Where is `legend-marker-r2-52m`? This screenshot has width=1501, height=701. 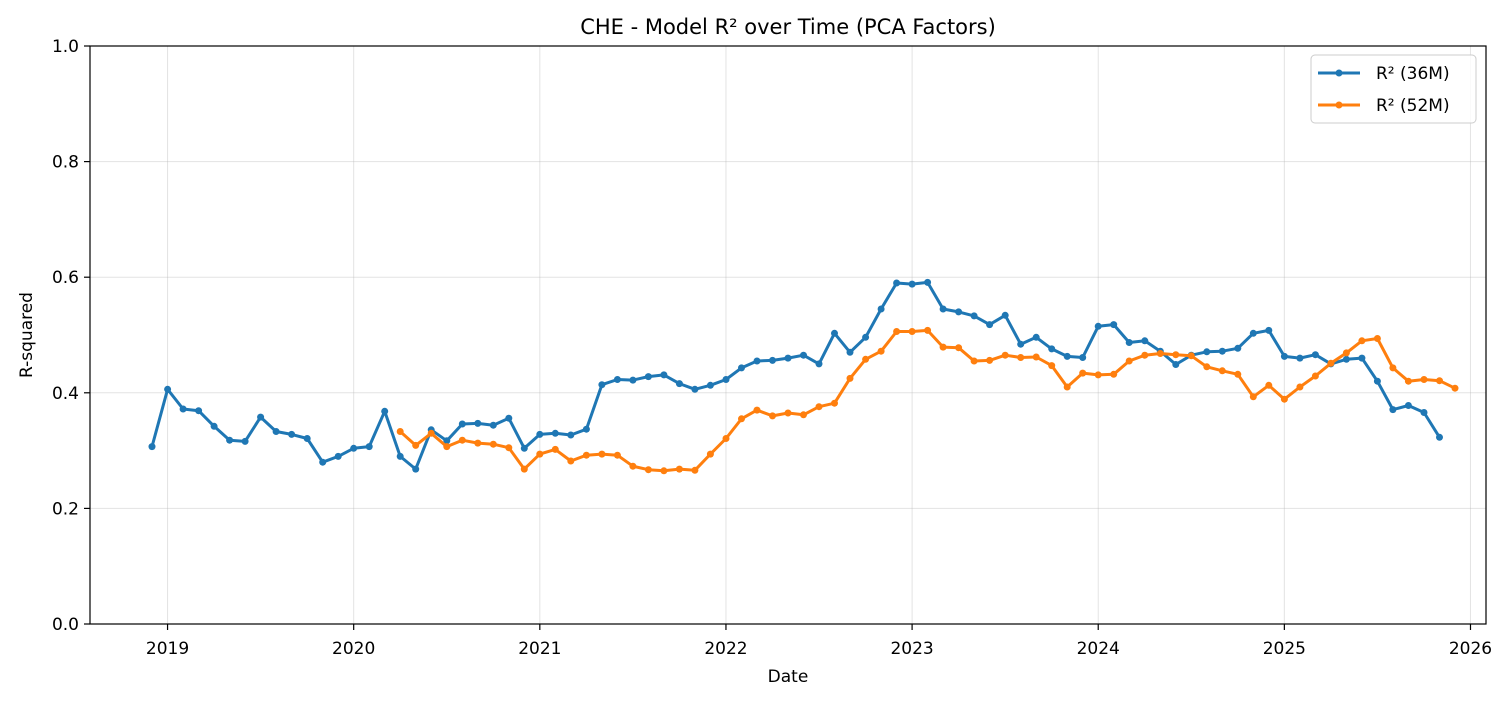
legend-marker-r2-52m is located at coordinates (1339, 105).